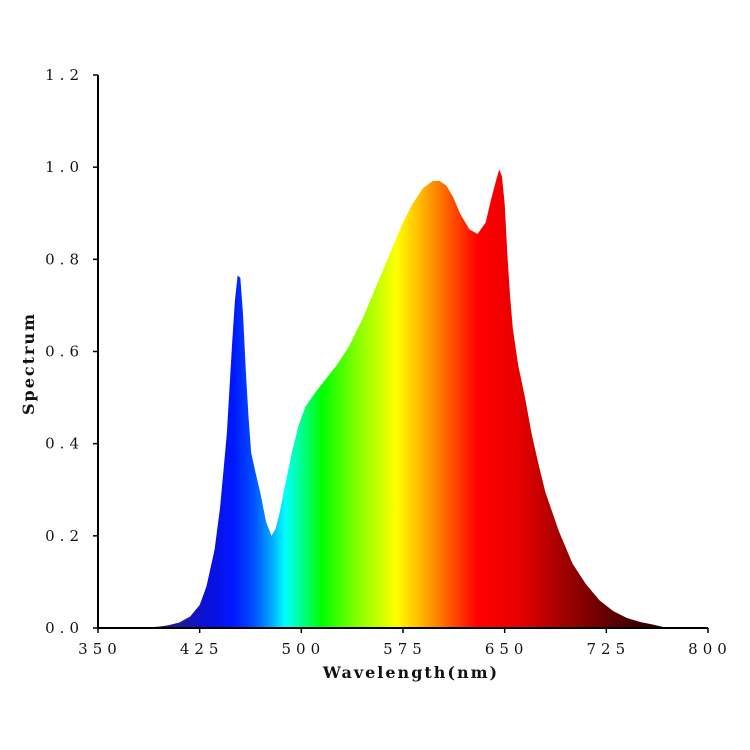  What do you see at coordinates (64, 628) in the screenshot?
I see `y-tick-label: 0.0` at bounding box center [64, 628].